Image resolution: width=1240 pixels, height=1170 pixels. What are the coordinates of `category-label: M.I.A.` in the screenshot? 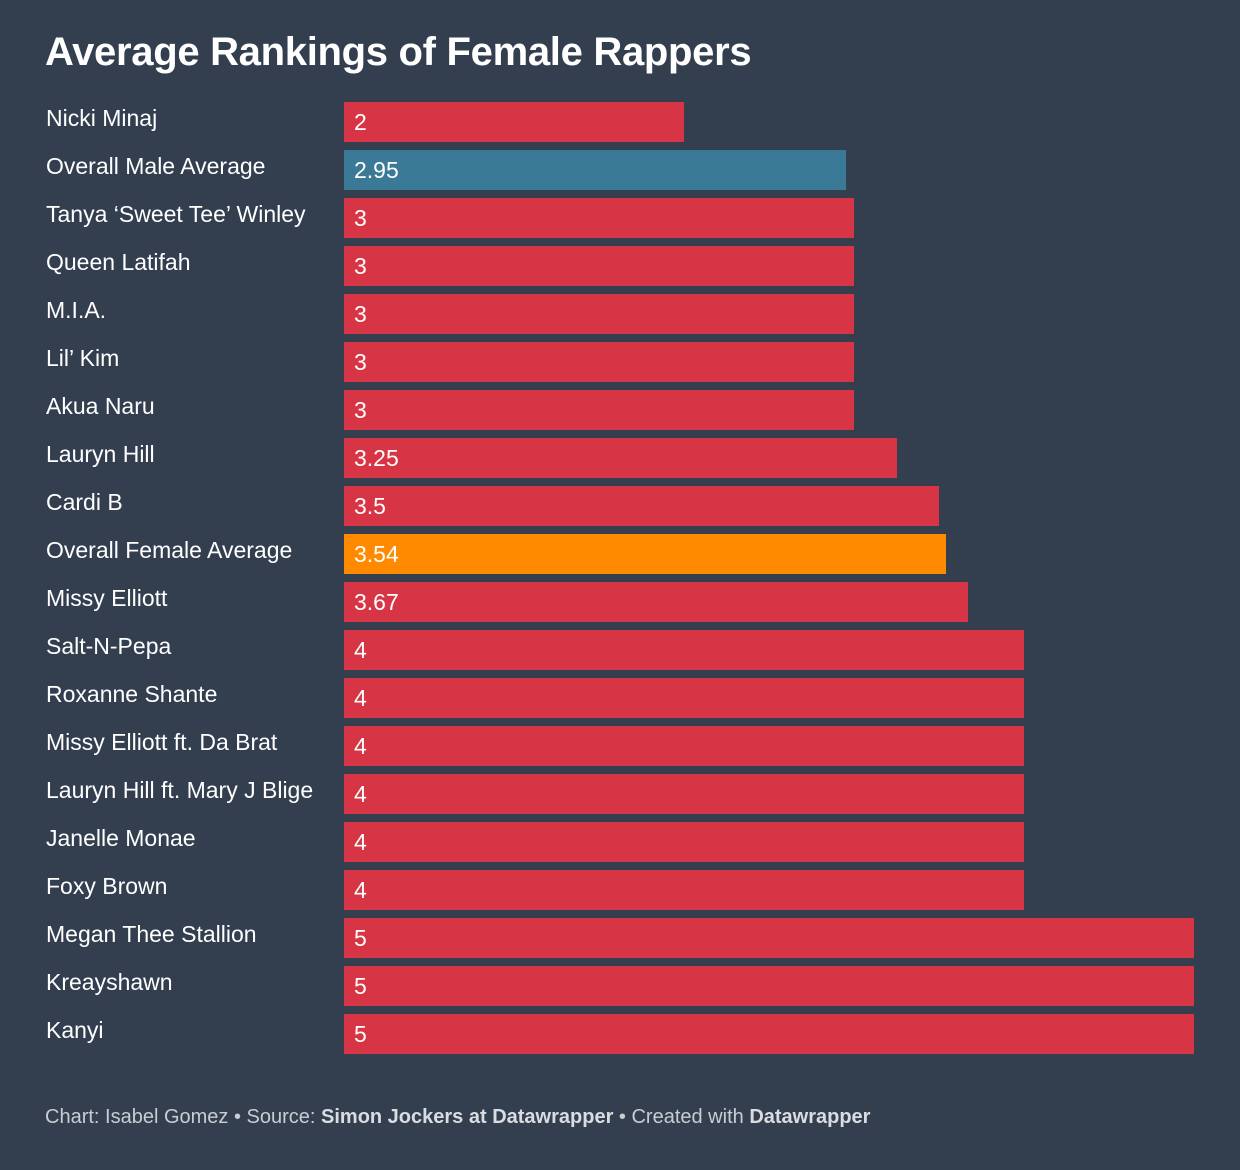 It's located at (76, 310).